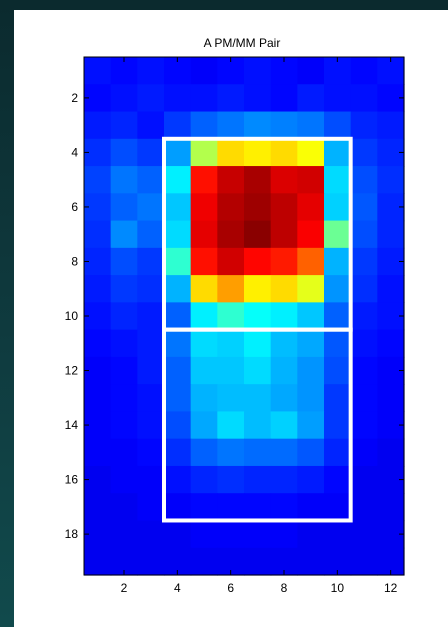 The image size is (448, 627). Describe the element at coordinates (338, 588) in the screenshot. I see `x-tick-label: 10` at that location.